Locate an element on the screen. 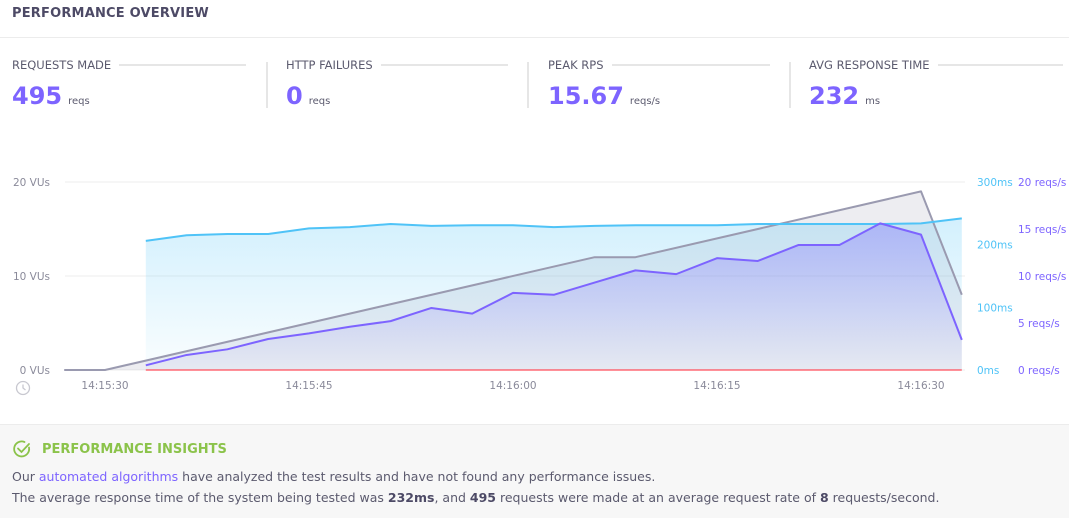 Image resolution: width=1069 pixels, height=518 pixels. clock-icon is located at coordinates (23, 388).